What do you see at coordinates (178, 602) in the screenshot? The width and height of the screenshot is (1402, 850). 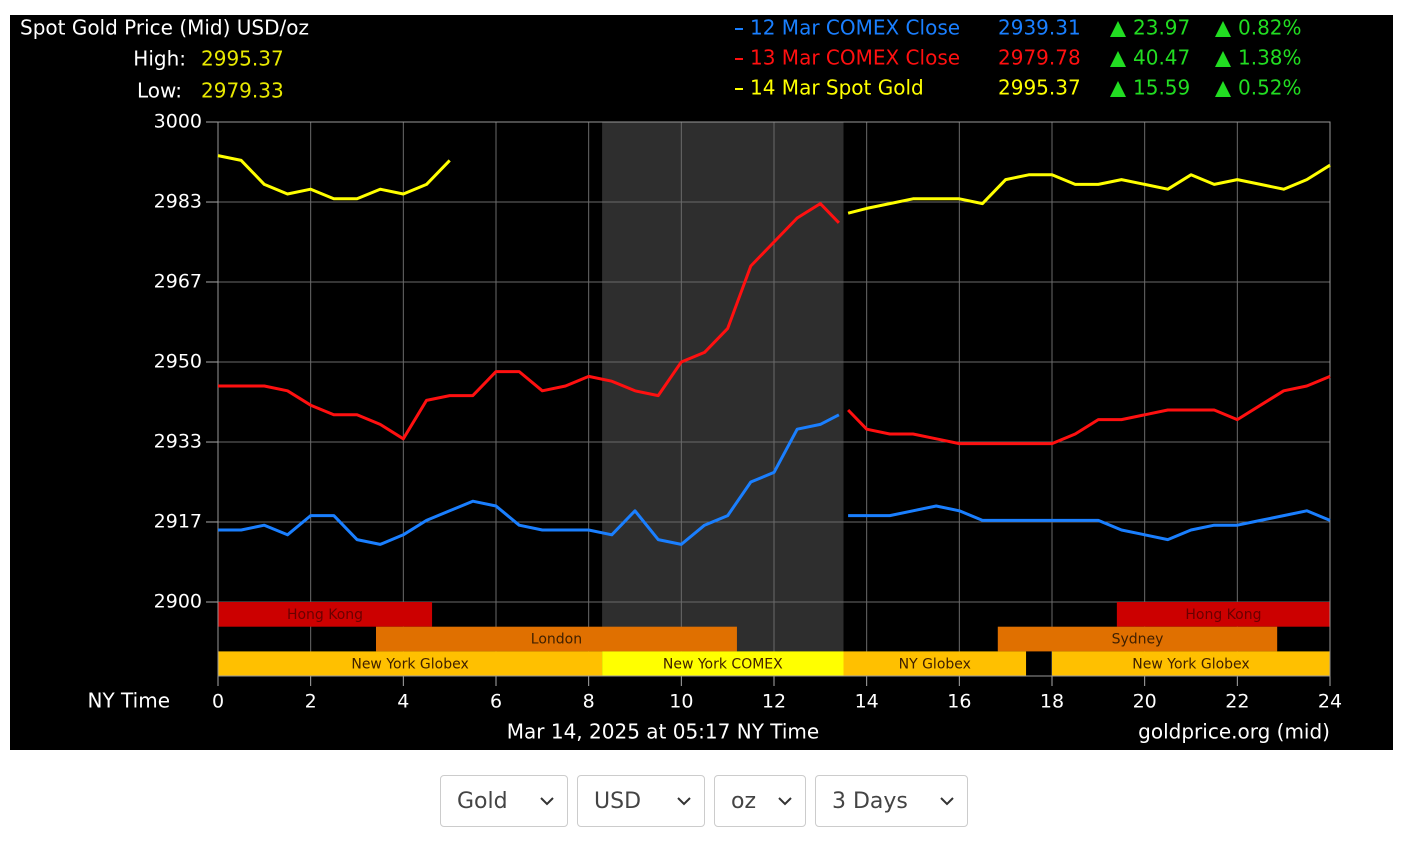 I see `y-tick-label: 2900` at bounding box center [178, 602].